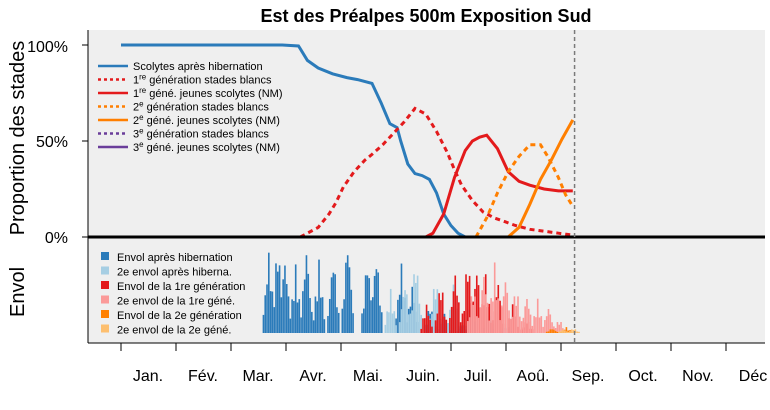  I want to click on legend-top-label: 2e génération stades blancs, so click(201, 107).